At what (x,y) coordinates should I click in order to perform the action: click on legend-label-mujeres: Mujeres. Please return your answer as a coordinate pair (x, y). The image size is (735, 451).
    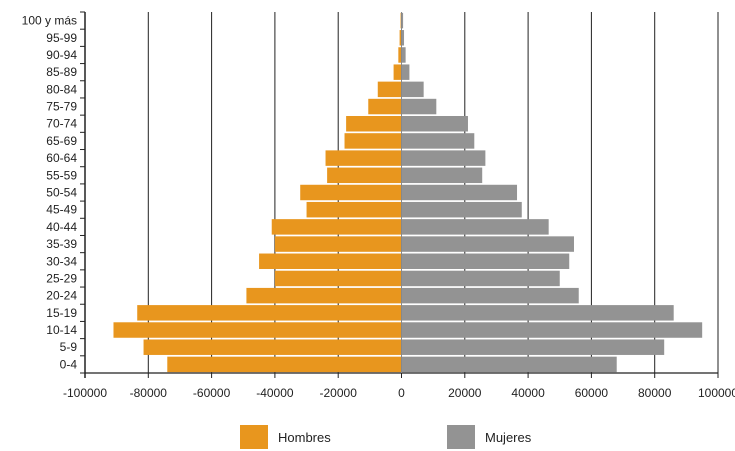
    Looking at the image, I should click on (508, 437).